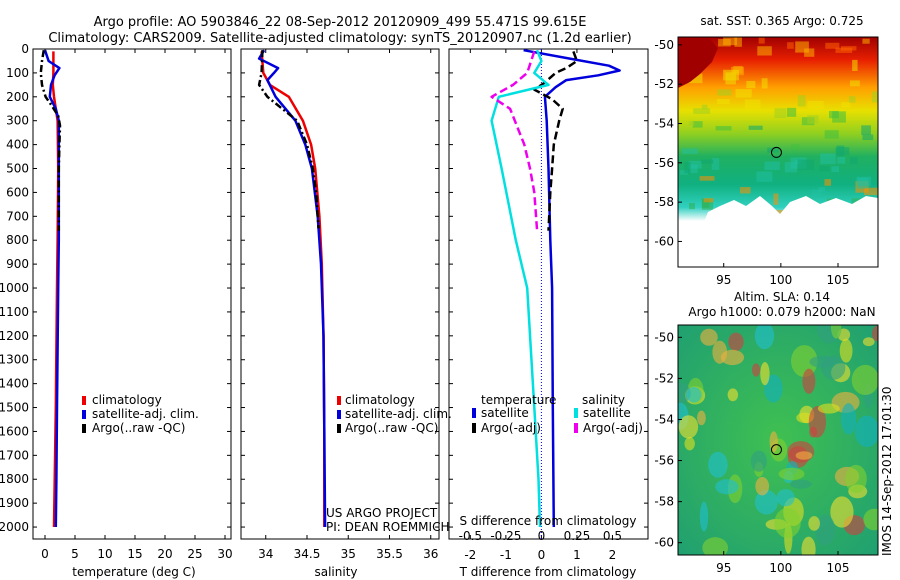  I want to click on x-tick-label: 30, so click(224, 554).